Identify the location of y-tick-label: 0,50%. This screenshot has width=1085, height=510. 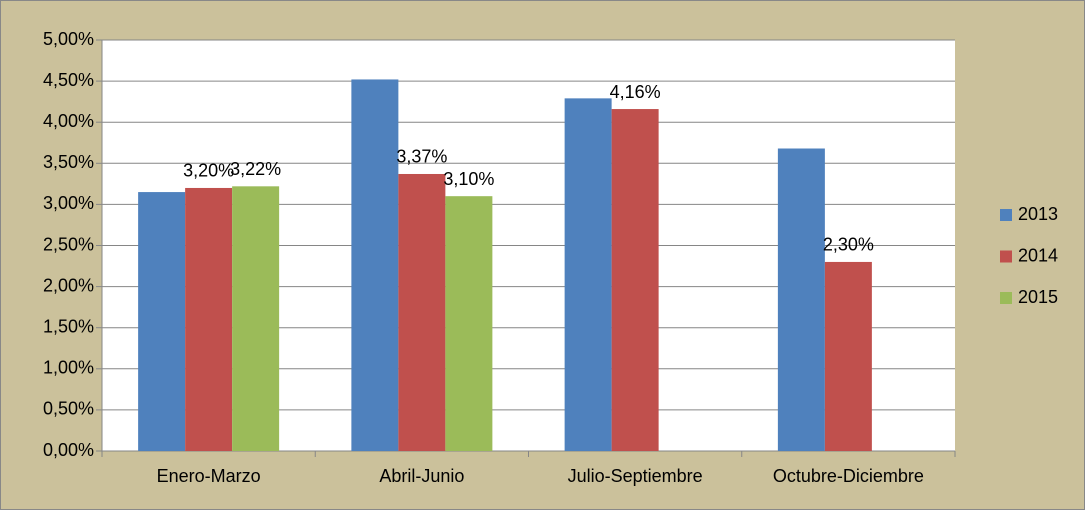
(68, 409).